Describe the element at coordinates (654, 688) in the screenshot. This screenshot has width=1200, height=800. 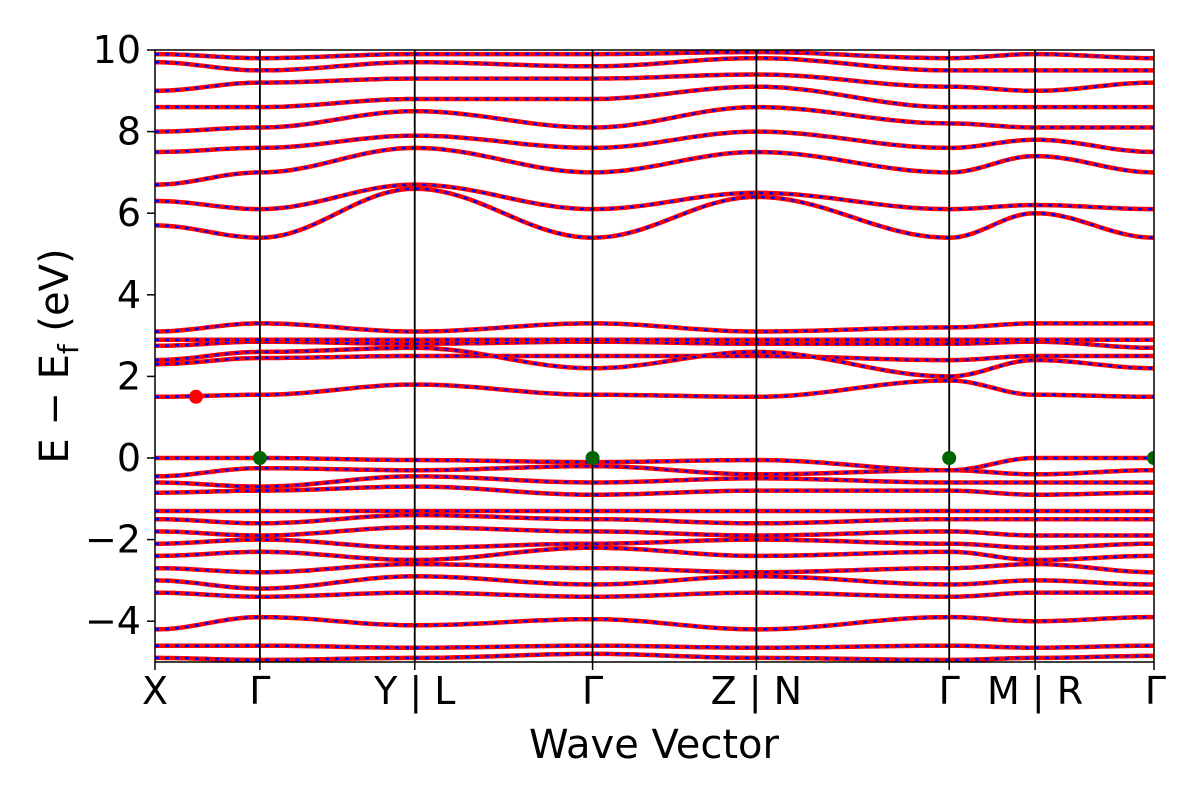
I see `x-axis-ticks: X Γ Y | L Γ Z | N Γ M | R Γ` at that location.